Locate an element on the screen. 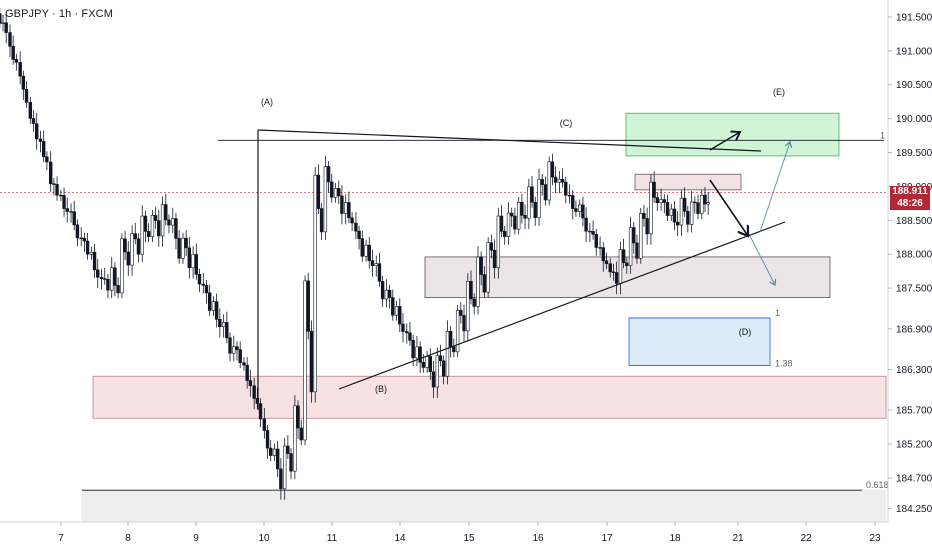  y-tick-label: 187.500 is located at coordinates (914, 289).